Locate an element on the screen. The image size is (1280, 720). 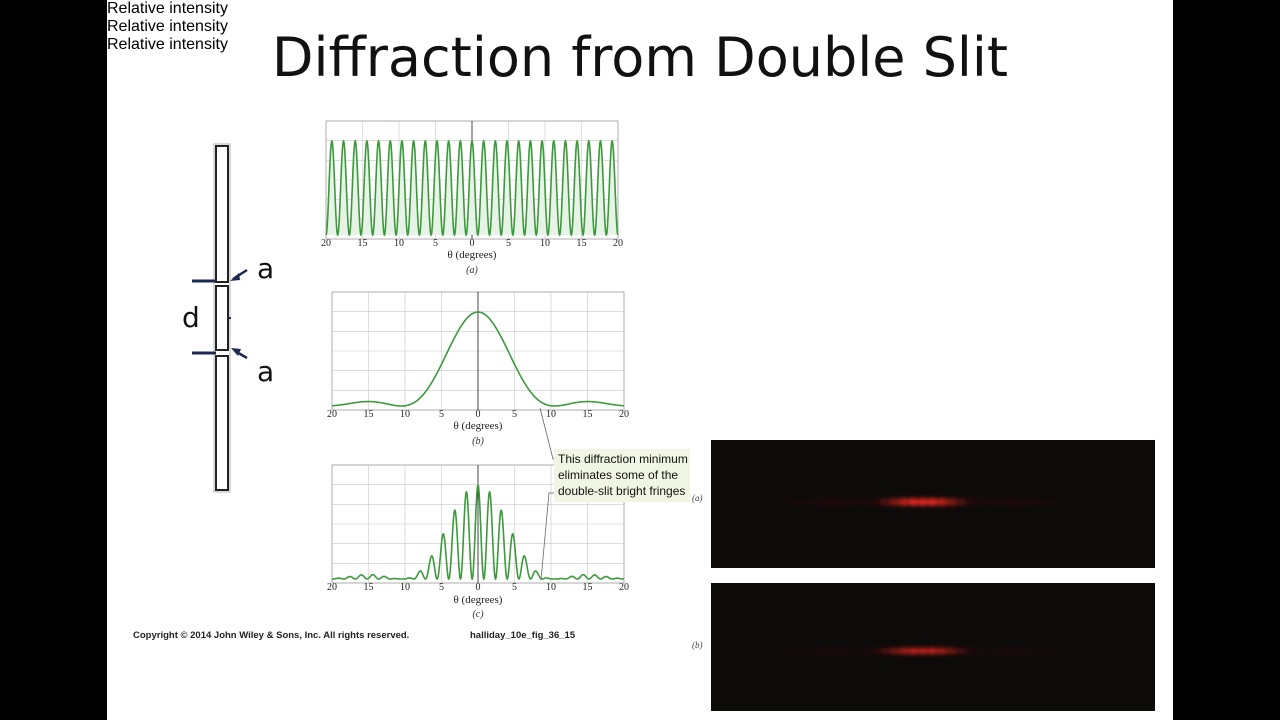
plot-a-xlabel: θ (degrees) is located at coordinates (472, 255).